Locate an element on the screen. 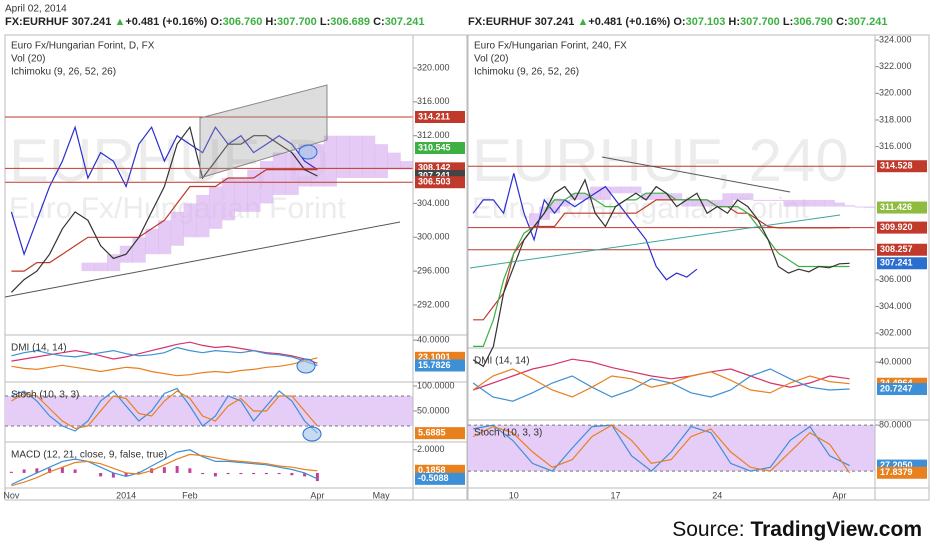 This screenshot has width=932, height=550. x-tick-label: 17 is located at coordinates (616, 495).